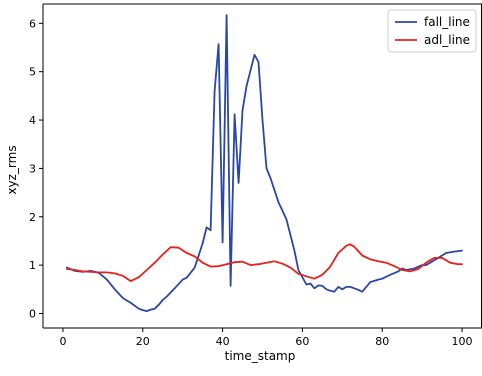 The width and height of the screenshot is (482, 376). Describe the element at coordinates (462, 341) in the screenshot. I see `x-tick-label: 100` at that location.